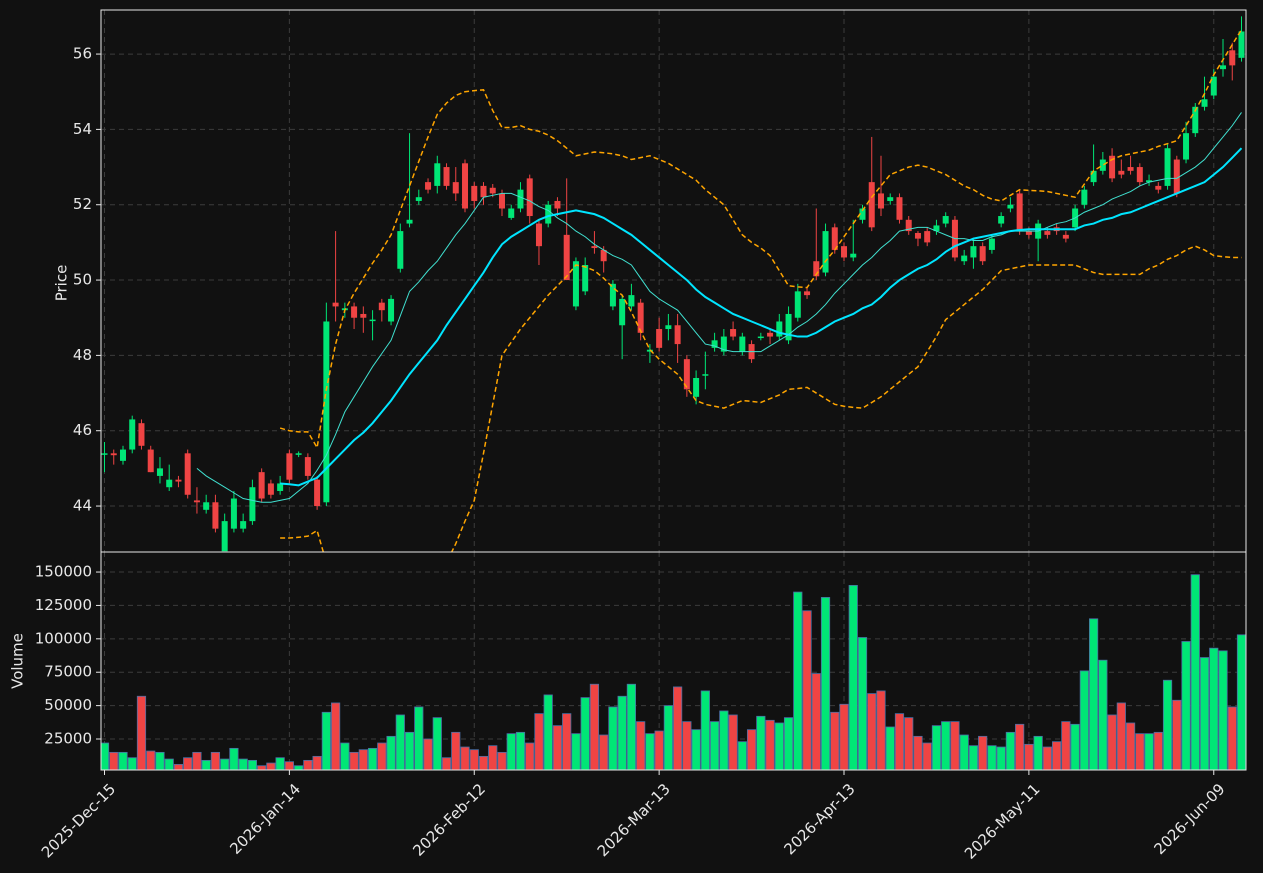 The height and width of the screenshot is (873, 1263). Describe the element at coordinates (82, 506) in the screenshot. I see `y-tick-label: 44` at that location.